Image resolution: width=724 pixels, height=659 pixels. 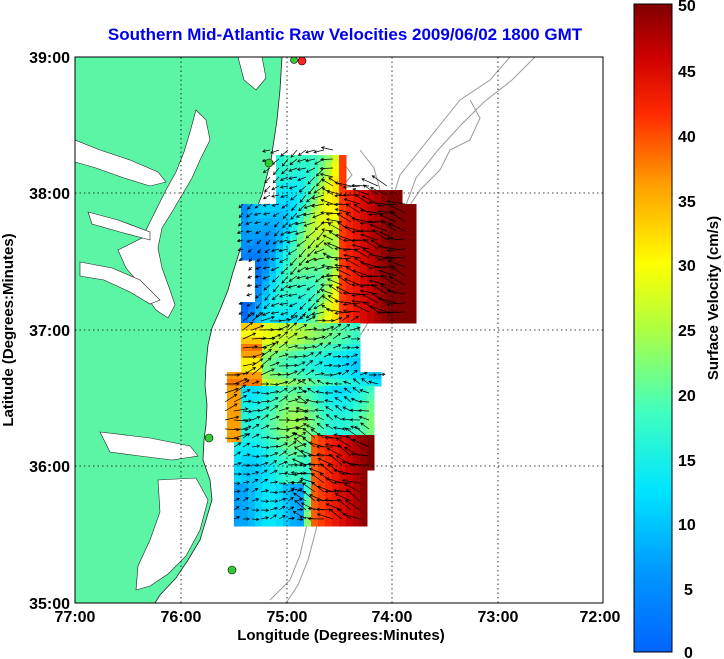 What do you see at coordinates (687, 72) in the screenshot?
I see `colorbar-tick-label: 45` at bounding box center [687, 72].